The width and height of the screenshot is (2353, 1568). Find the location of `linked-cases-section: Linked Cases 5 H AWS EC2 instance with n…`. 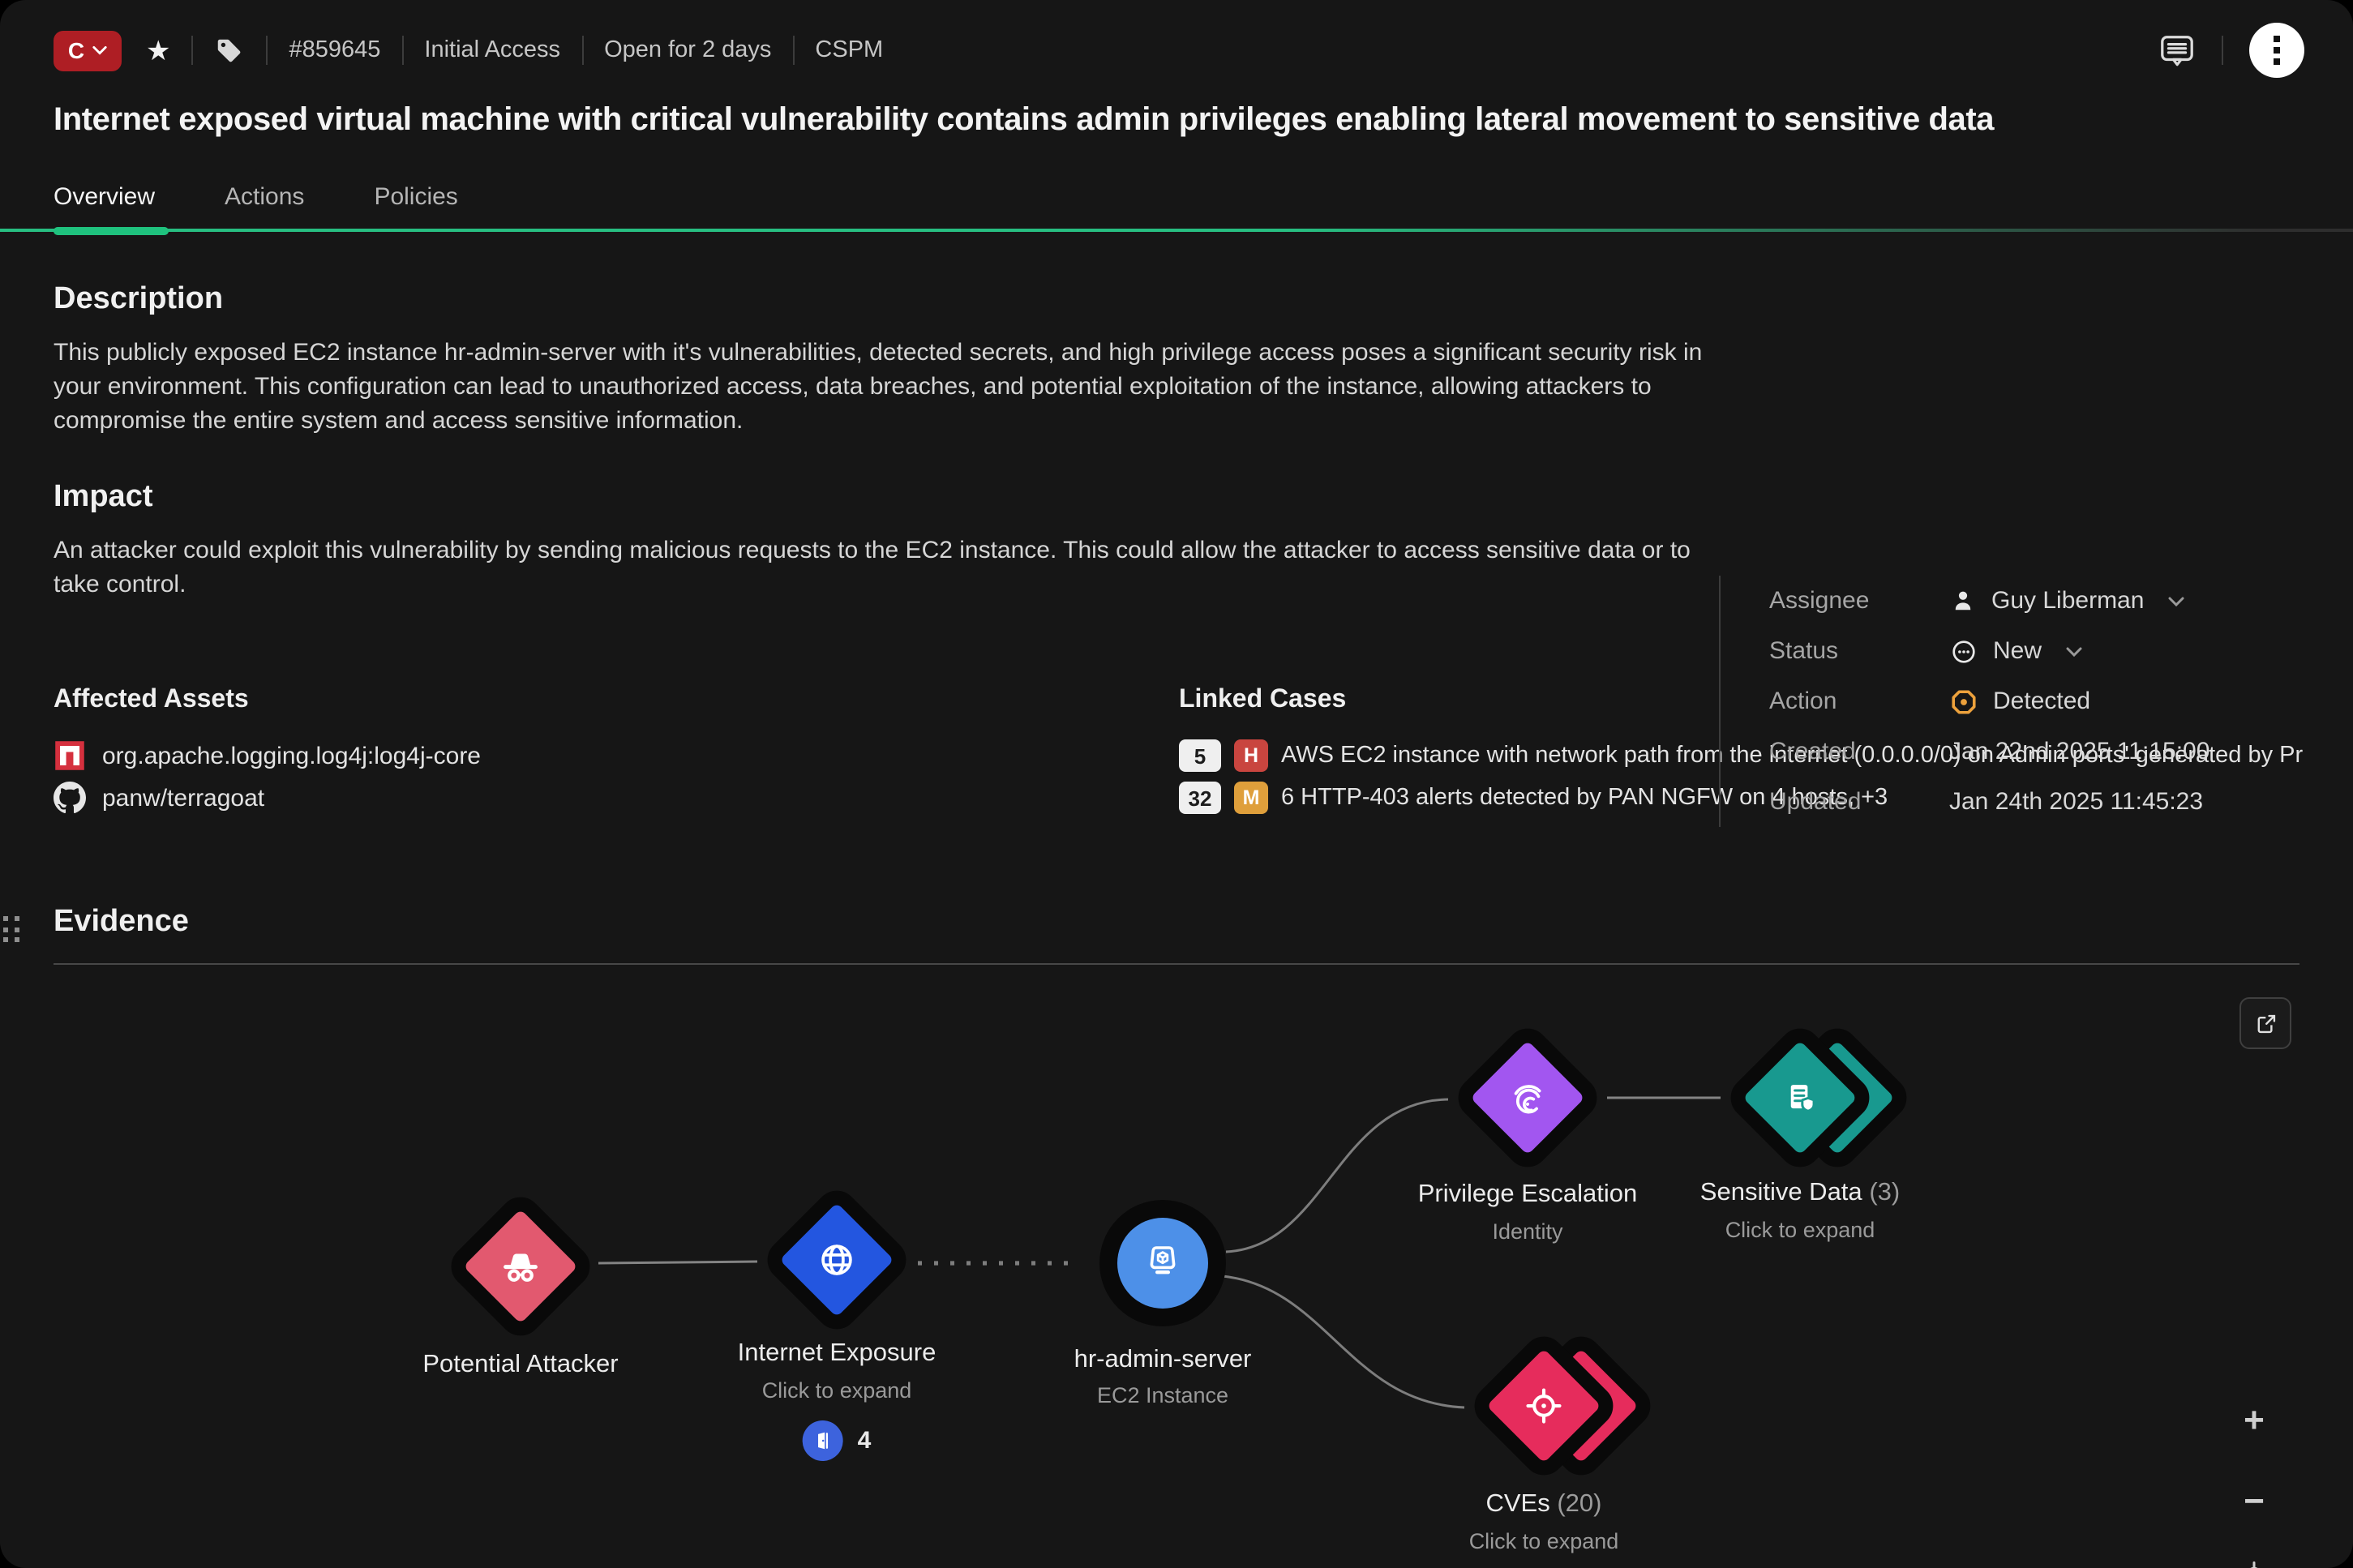

linked-cases-section: Linked Cases 5 H AWS EC2 instance with n… is located at coordinates (1741, 752).